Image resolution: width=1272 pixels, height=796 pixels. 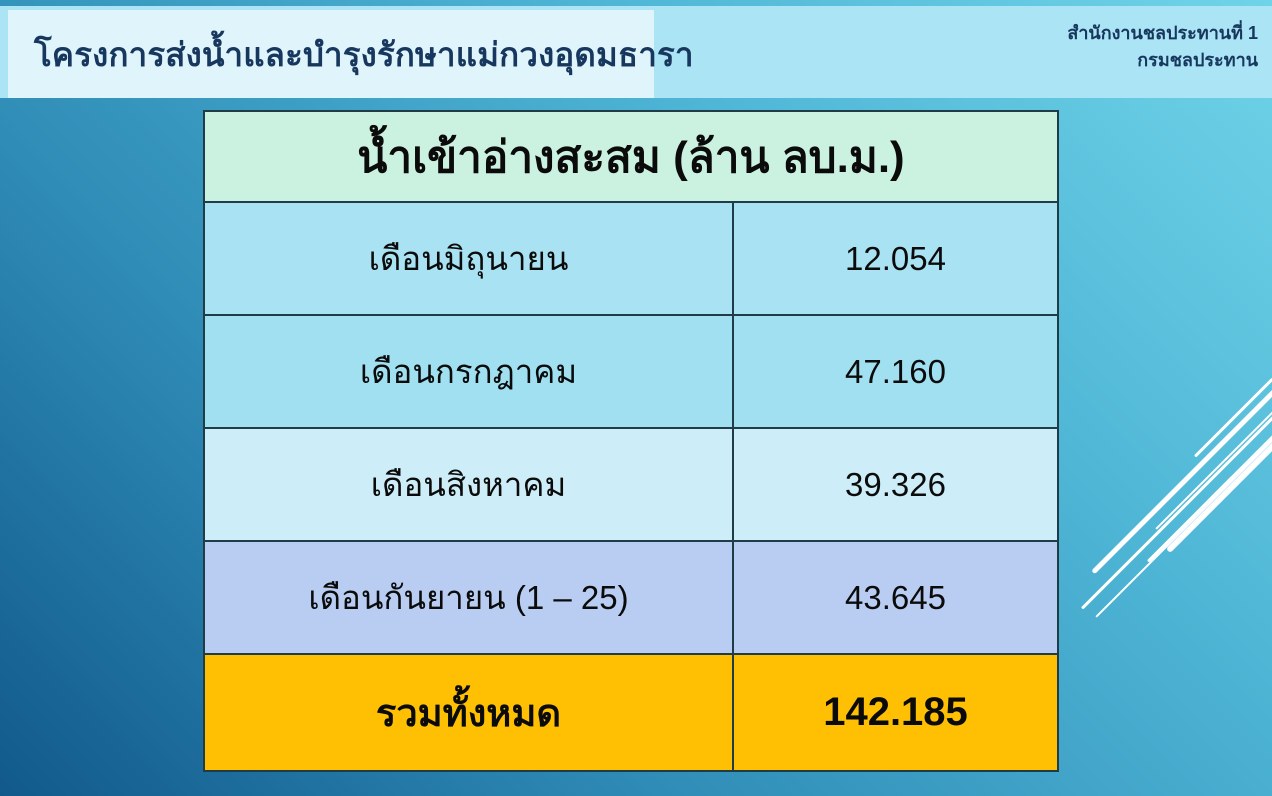 What do you see at coordinates (631, 156) in the screenshot?
I see `table-title: น้ำเข้าอ่างสะสม (ล้าน ลบ.ม.)` at bounding box center [631, 156].